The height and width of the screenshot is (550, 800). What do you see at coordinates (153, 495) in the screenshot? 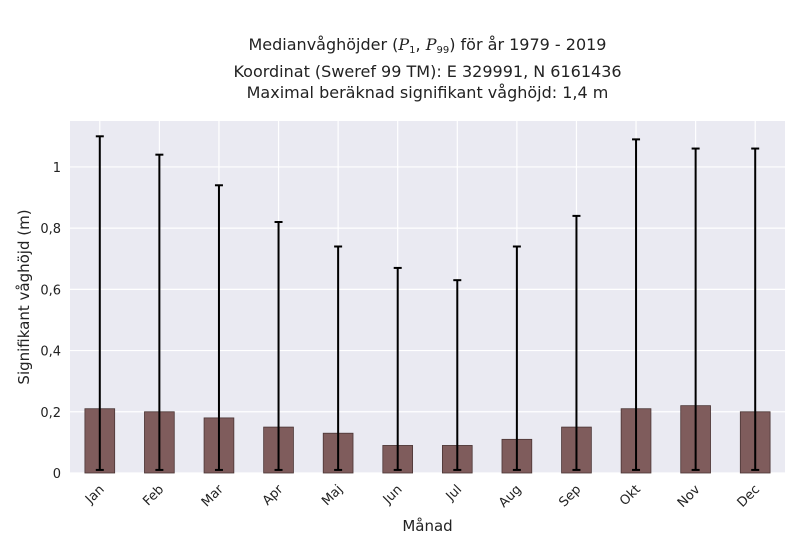
I see `x-tick-label: Feb` at bounding box center [153, 495].